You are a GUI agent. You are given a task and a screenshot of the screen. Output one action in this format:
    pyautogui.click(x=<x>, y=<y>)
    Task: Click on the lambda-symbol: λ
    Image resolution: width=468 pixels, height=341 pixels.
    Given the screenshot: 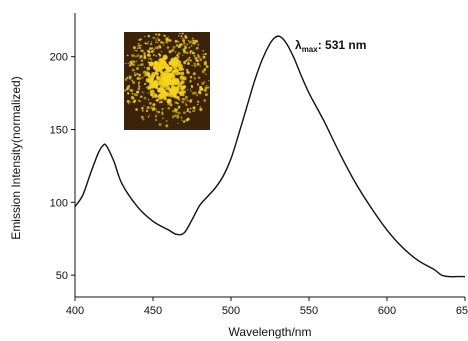 What is the action you would take?
    pyautogui.click(x=298, y=45)
    